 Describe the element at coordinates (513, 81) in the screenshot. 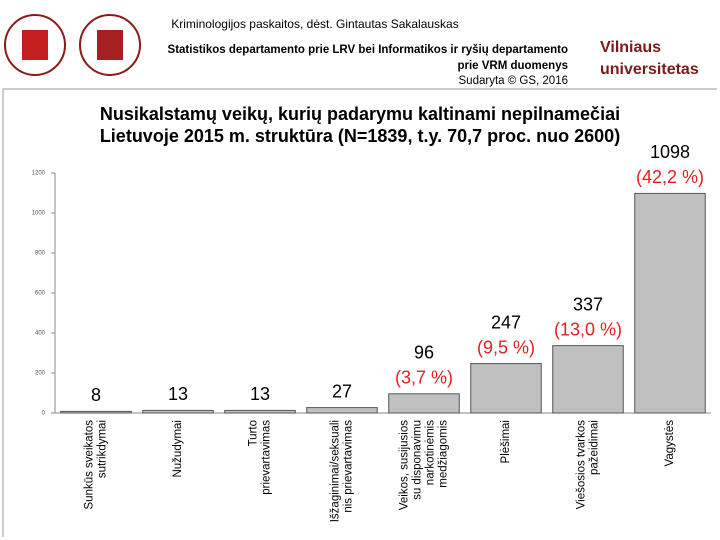

I see `source-text: Sudaryta © GS, 2016` at that location.